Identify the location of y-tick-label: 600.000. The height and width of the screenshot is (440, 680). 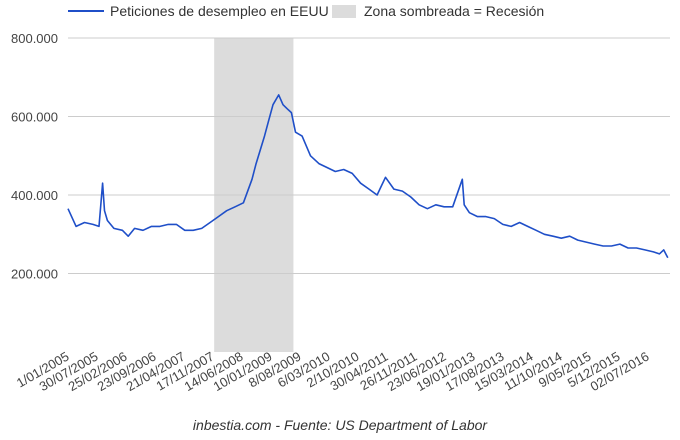
(34, 117).